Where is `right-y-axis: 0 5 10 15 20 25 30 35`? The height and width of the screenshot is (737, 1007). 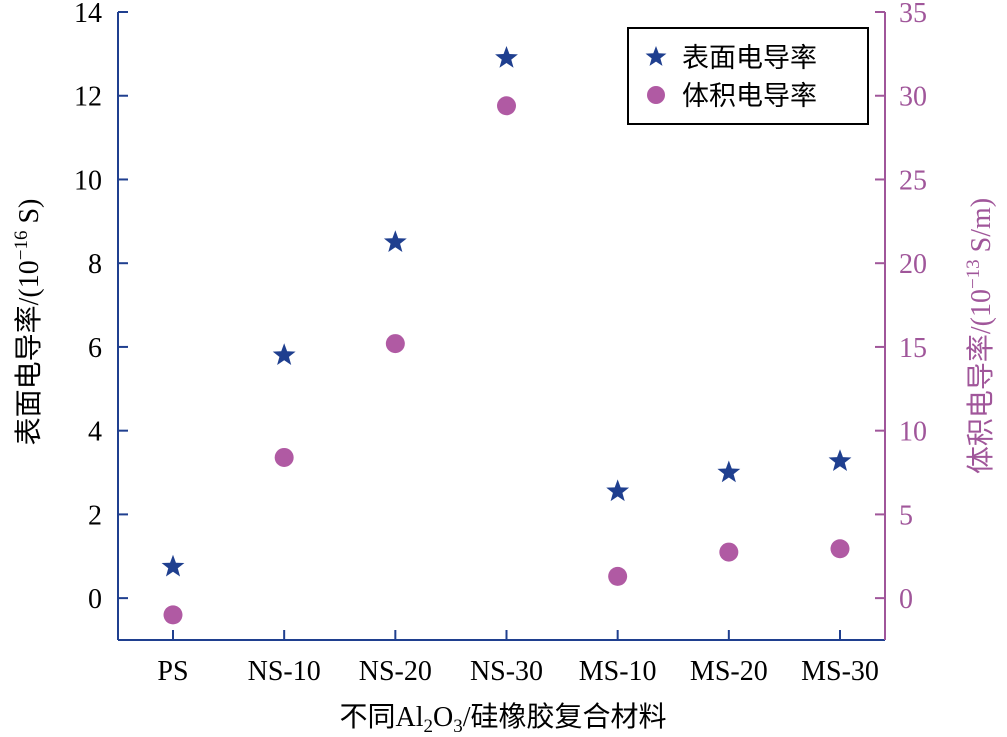 right-y-axis: 0 5 10 15 20 25 30 35 is located at coordinates (901, 307).